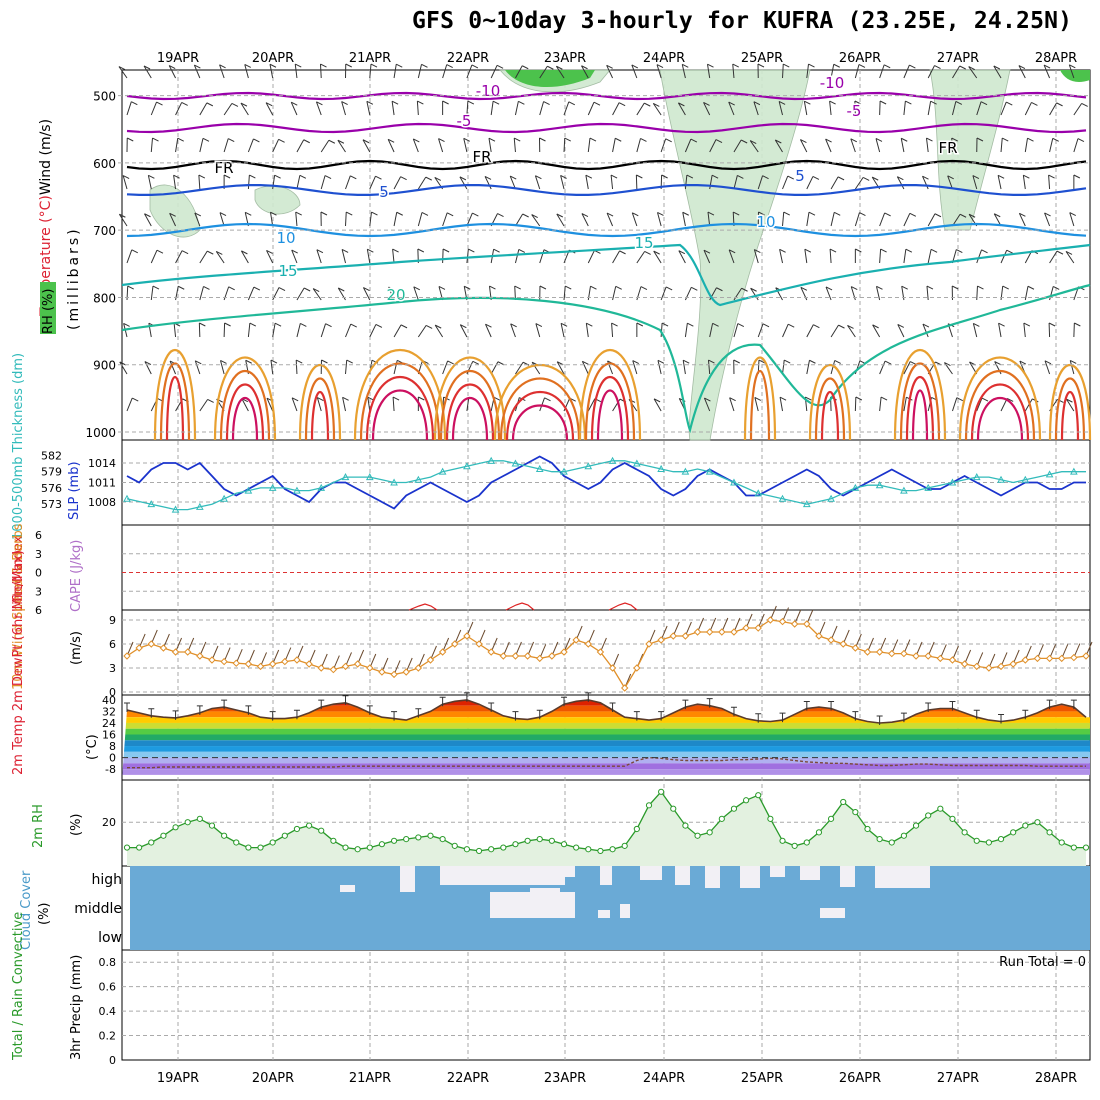  What do you see at coordinates (112, 746) in the screenshot?
I see `temp-tick-label: 8` at bounding box center [112, 746].